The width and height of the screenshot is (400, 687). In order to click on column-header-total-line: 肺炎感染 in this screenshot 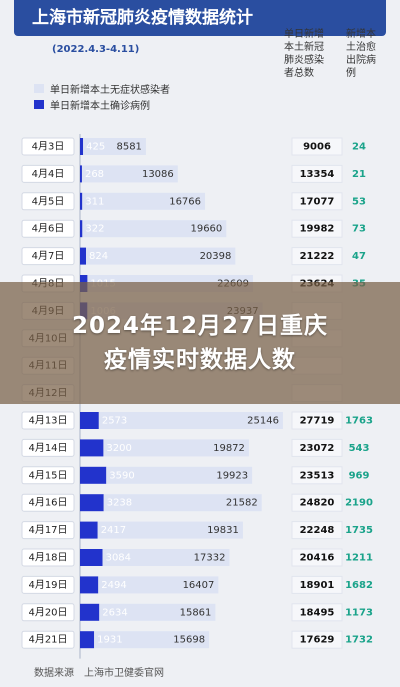, I will do `click(304, 60)`.